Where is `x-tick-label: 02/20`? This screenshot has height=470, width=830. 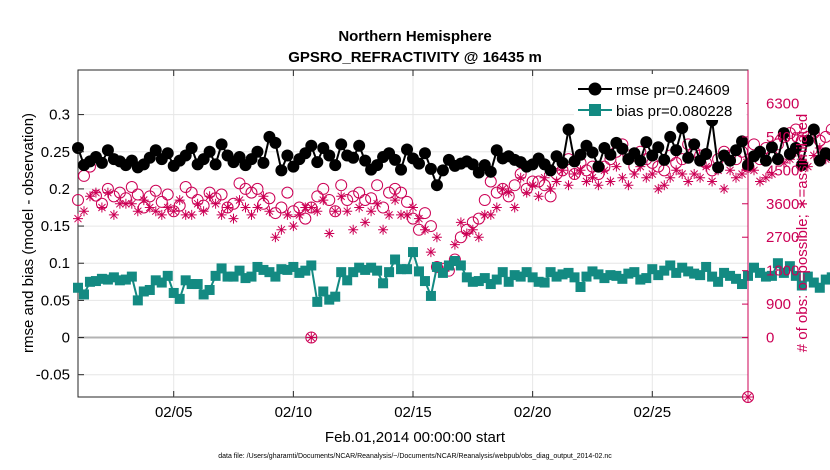 x-tick-label: 02/20 is located at coordinates (533, 412).